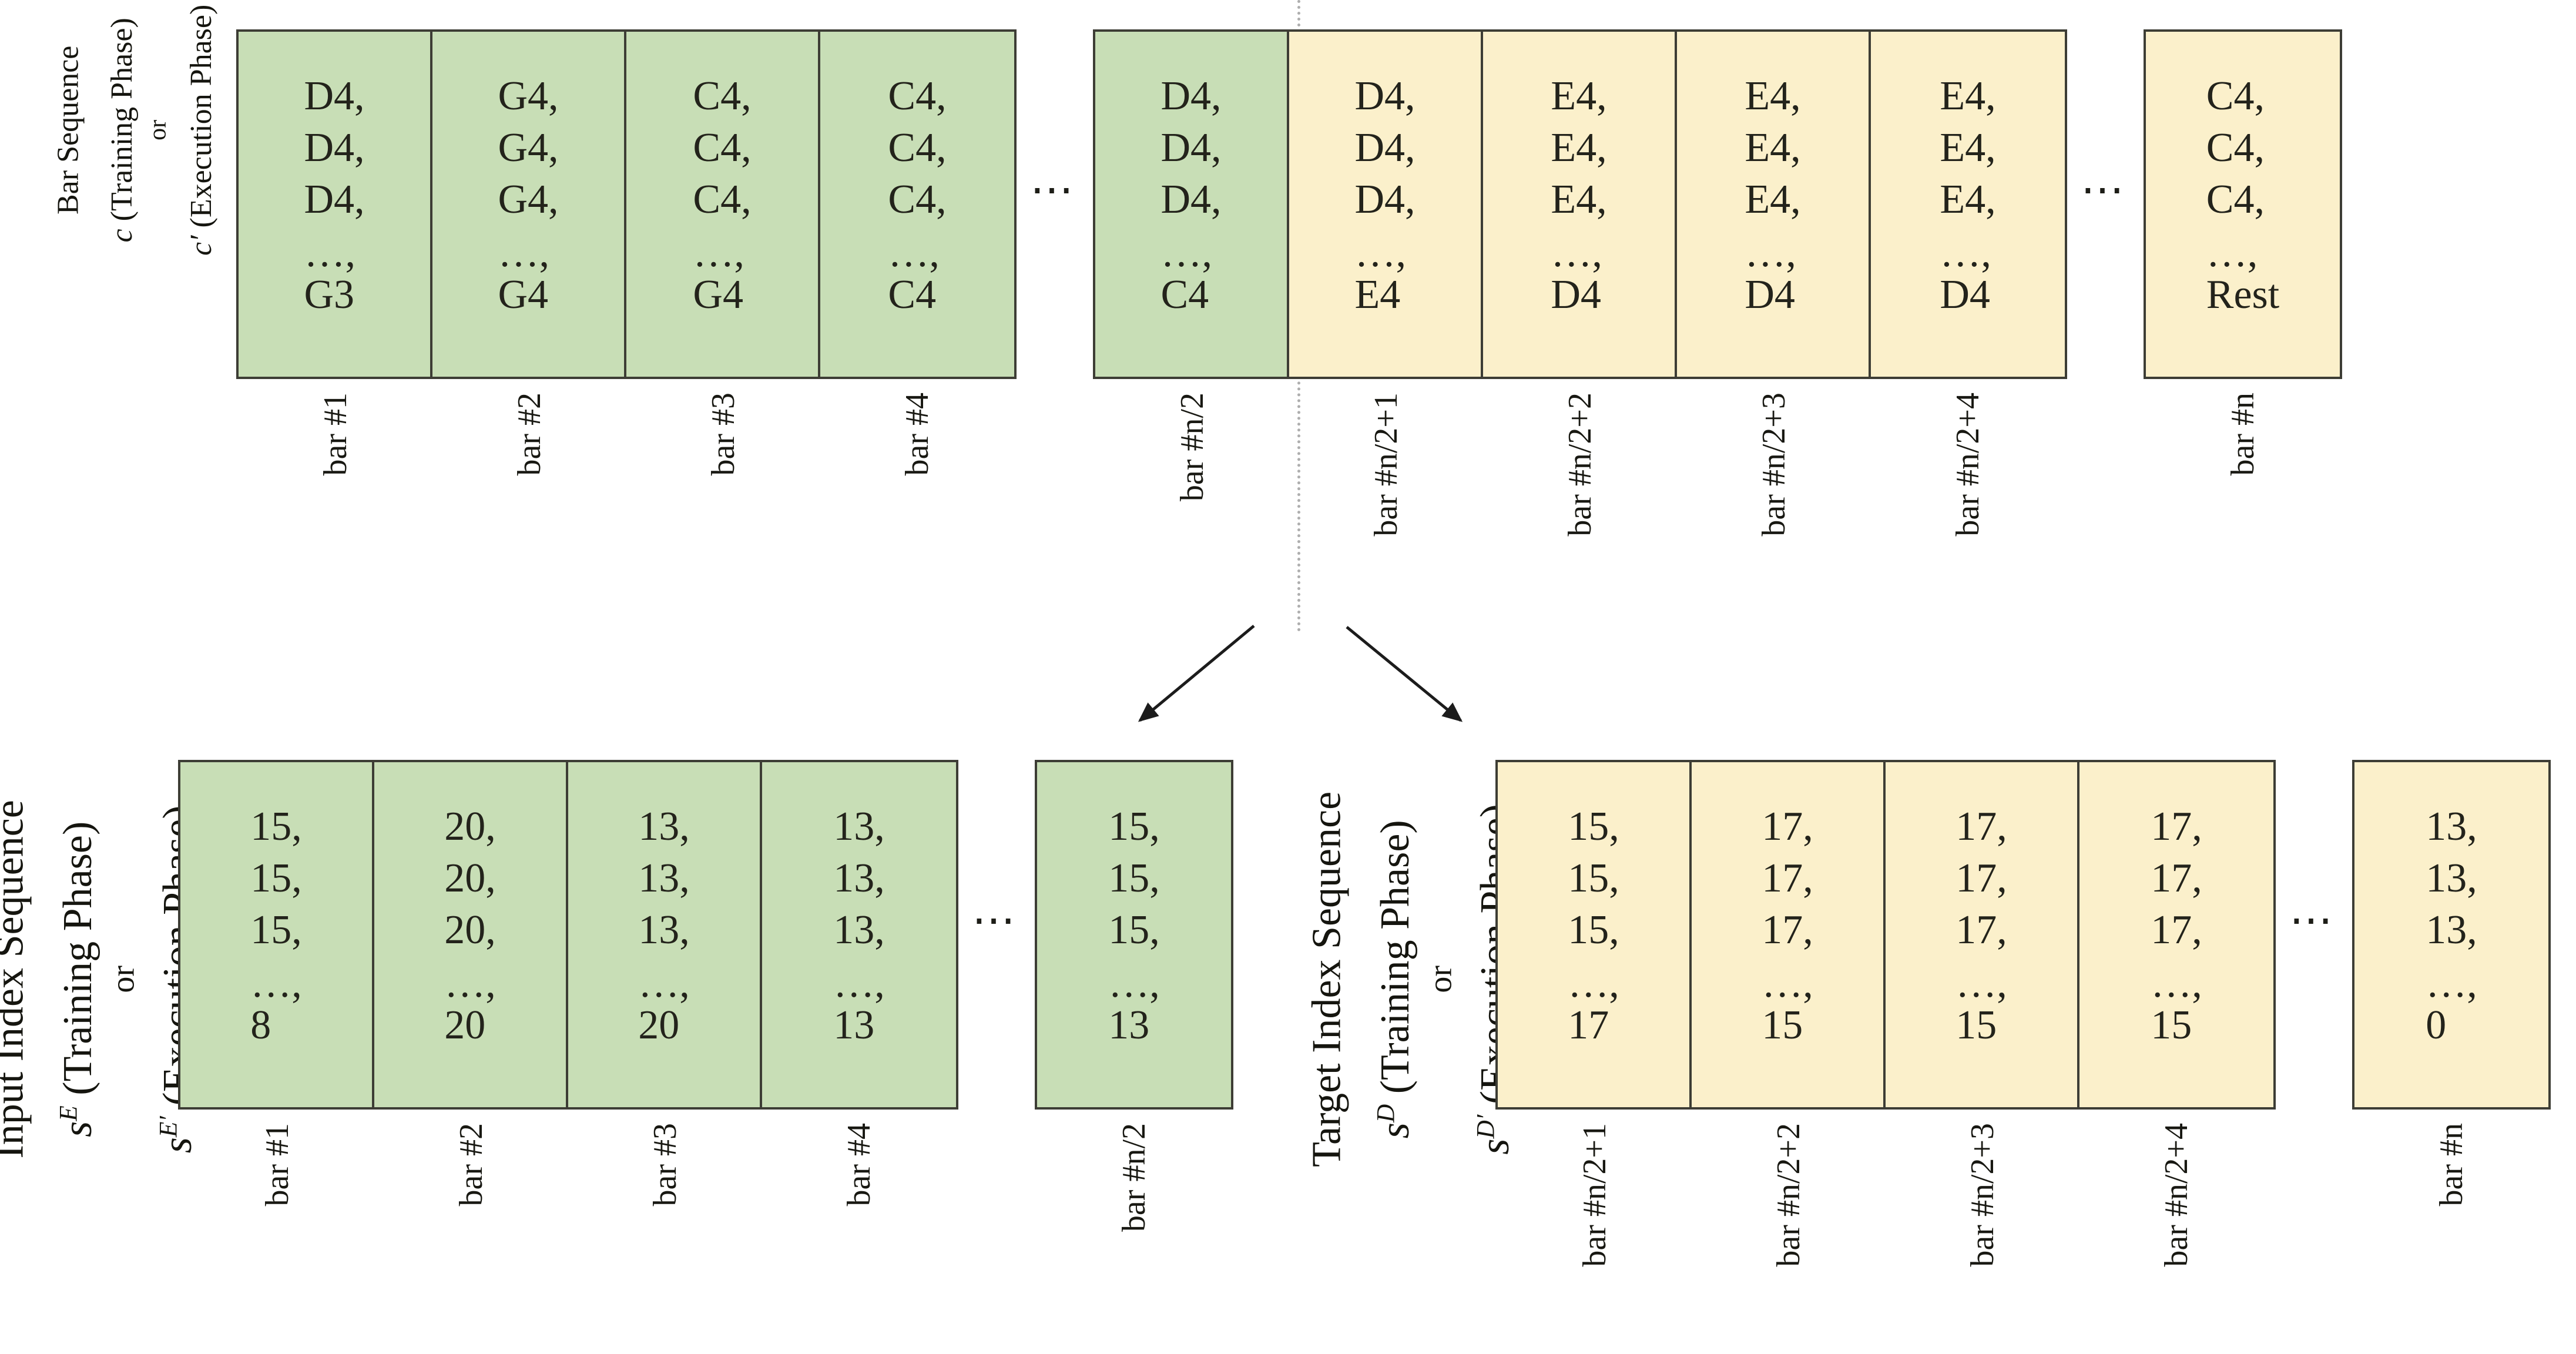 The width and height of the screenshot is (2576, 1354). I want to click on bar-box-bar-1: D4, D4, D4, …, G3, so click(336, 205).